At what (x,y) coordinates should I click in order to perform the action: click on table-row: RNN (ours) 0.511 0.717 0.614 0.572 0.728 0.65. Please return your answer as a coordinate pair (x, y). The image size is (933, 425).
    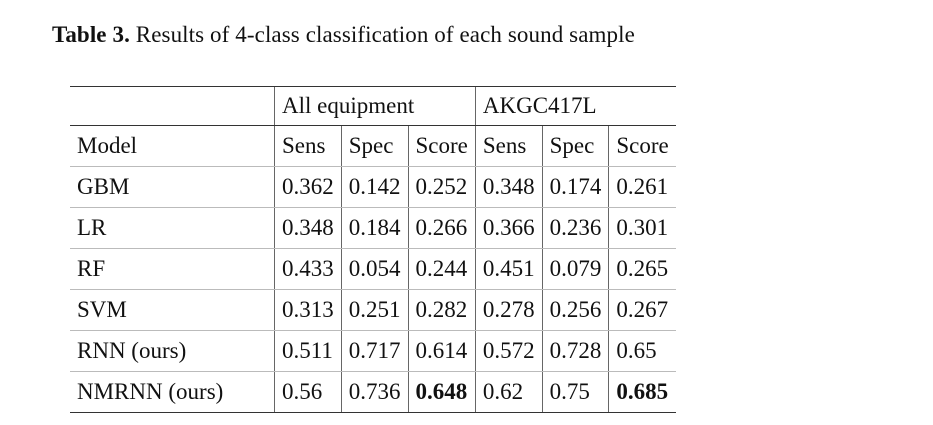
    Looking at the image, I should click on (373, 351).